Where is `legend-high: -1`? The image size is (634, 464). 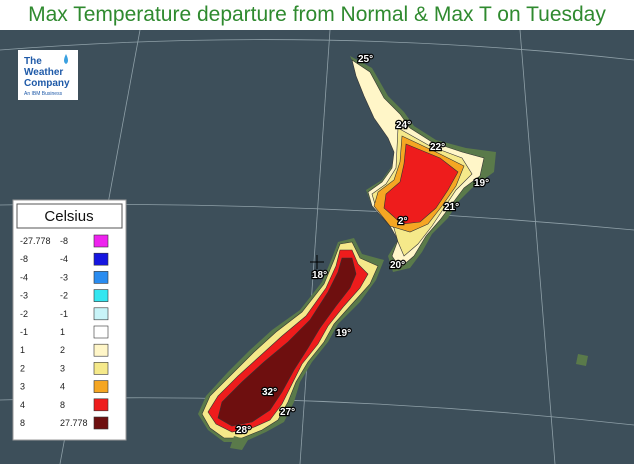 legend-high: -1 is located at coordinates (64, 314).